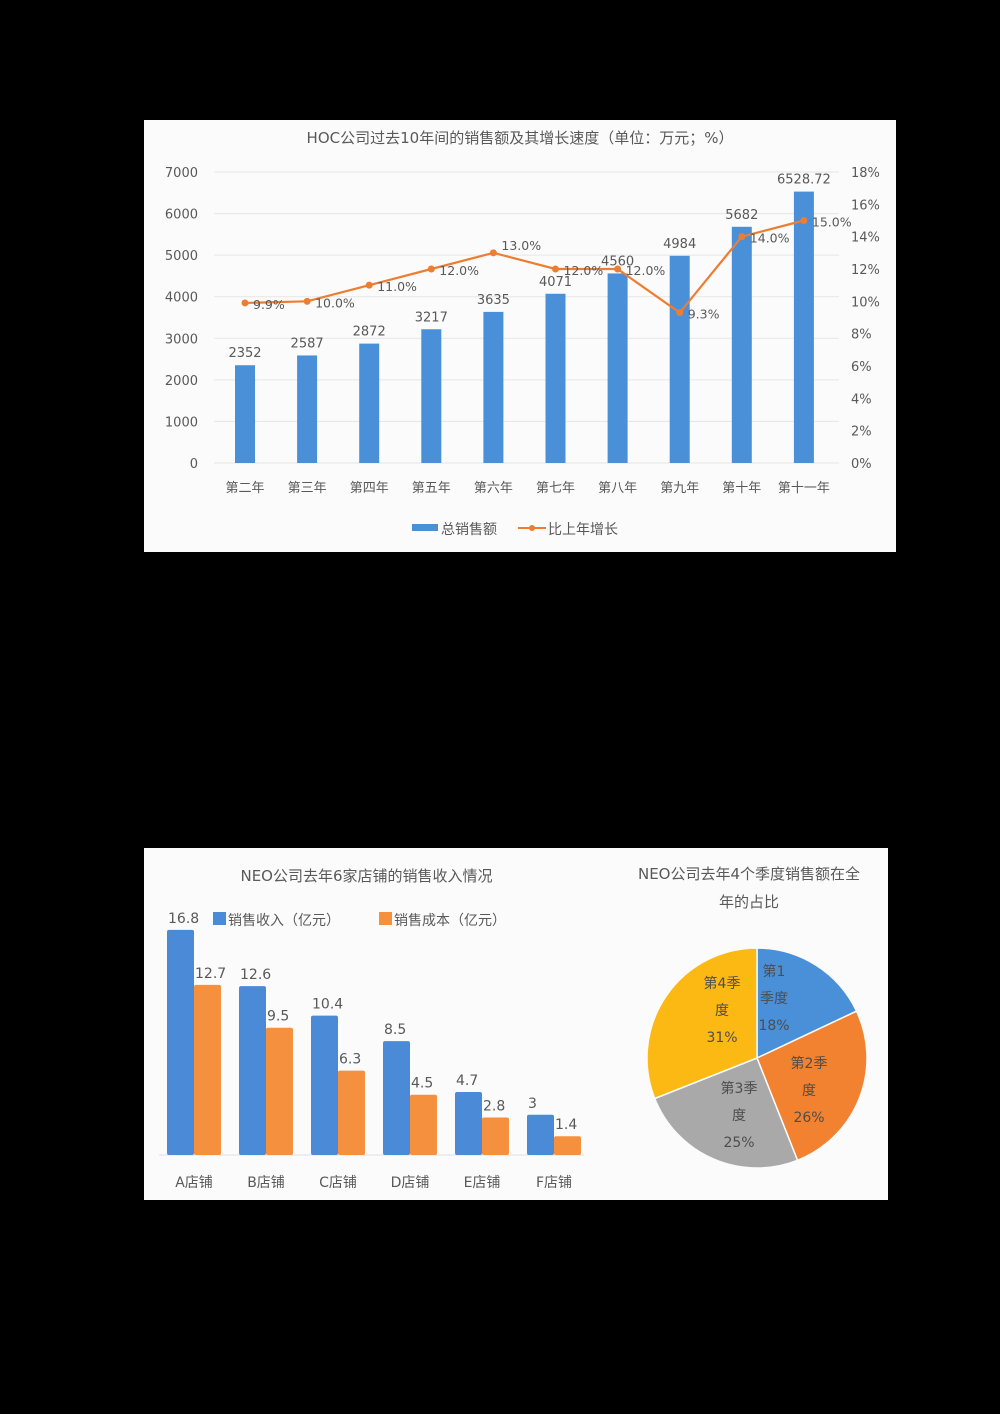  What do you see at coordinates (721, 1038) in the screenshot?
I see `pie-slice-label: 31%` at bounding box center [721, 1038].